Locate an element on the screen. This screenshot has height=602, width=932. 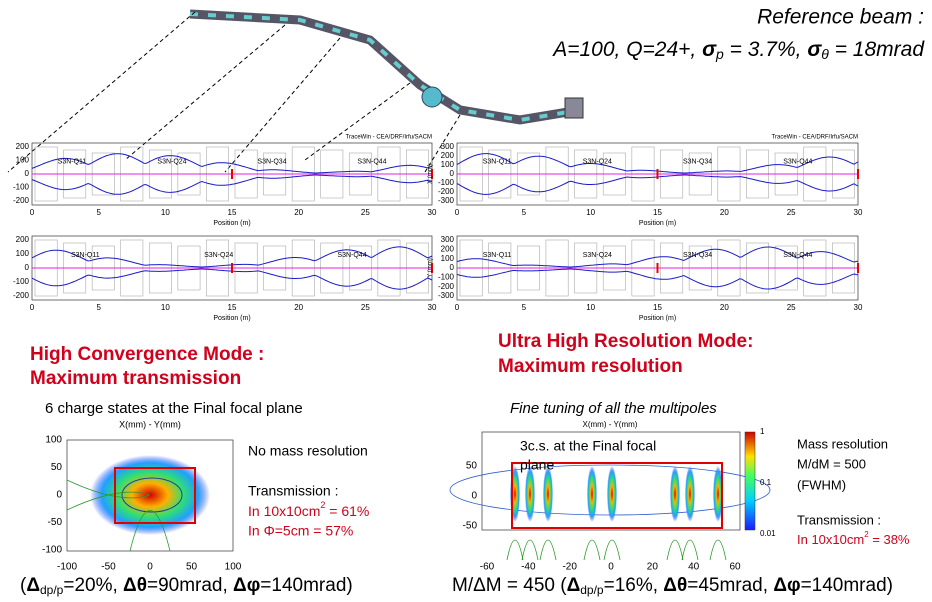
quad-label: S3N-Q24 is located at coordinates (171, 161).